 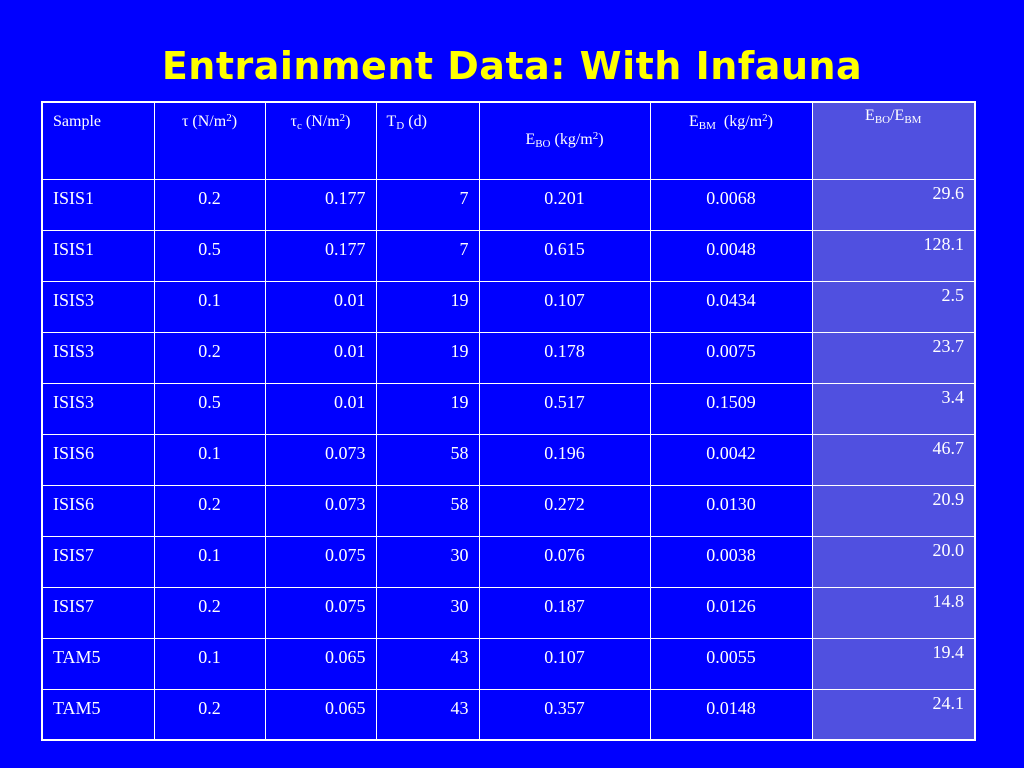 What do you see at coordinates (731, 408) in the screenshot?
I see `cell-e-bm: 0.1509` at bounding box center [731, 408].